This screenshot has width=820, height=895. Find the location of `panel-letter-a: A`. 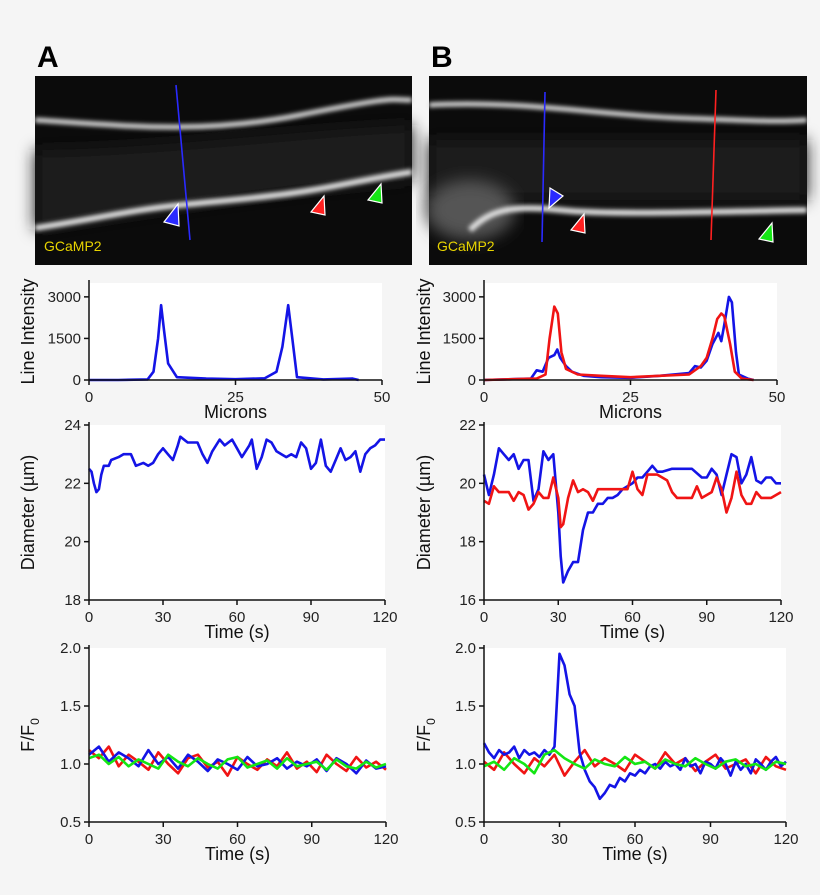

panel-letter-a: A is located at coordinates (48, 57).